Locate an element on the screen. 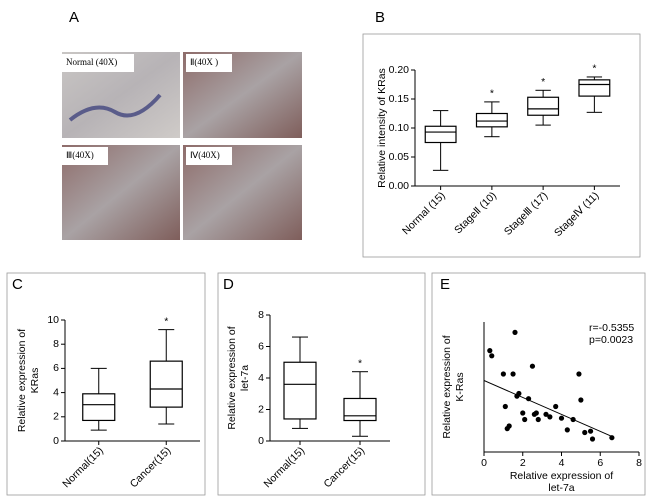 The width and height of the screenshot is (652, 498). y-axis-label: Relative intensity of KRas is located at coordinates (382, 128).